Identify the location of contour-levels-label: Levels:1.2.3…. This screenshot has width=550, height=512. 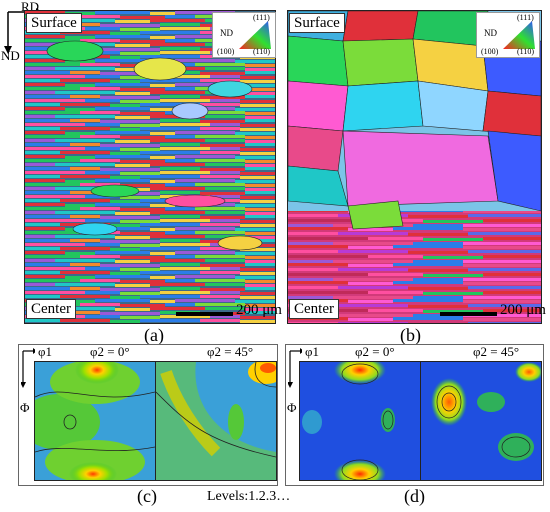
(249, 496).